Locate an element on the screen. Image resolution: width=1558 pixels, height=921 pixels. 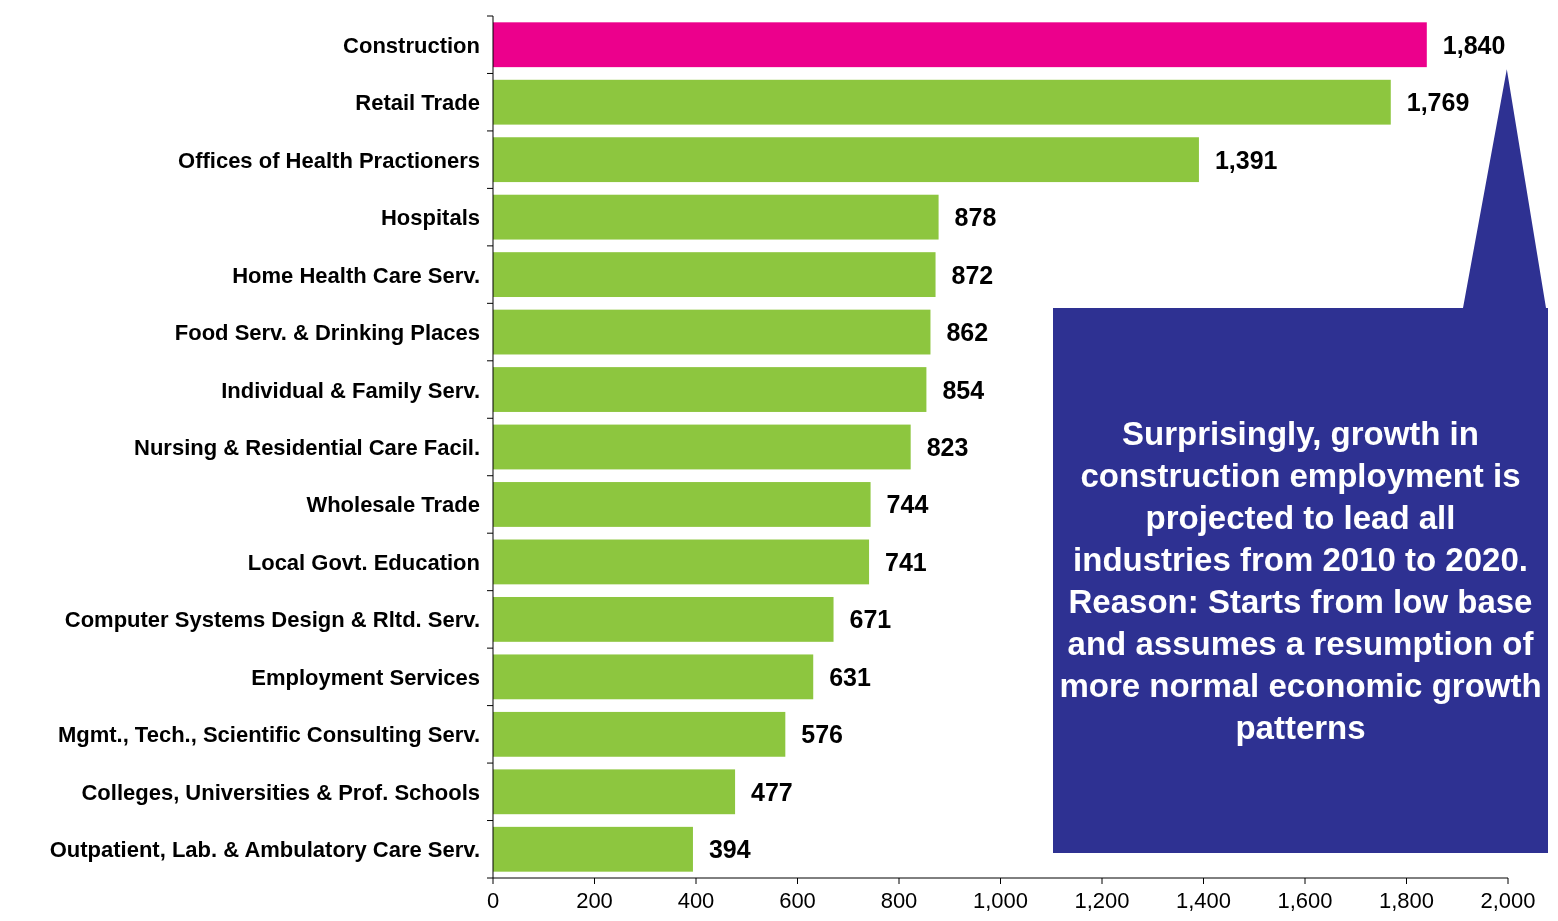
data-label: 823 is located at coordinates (947, 447).